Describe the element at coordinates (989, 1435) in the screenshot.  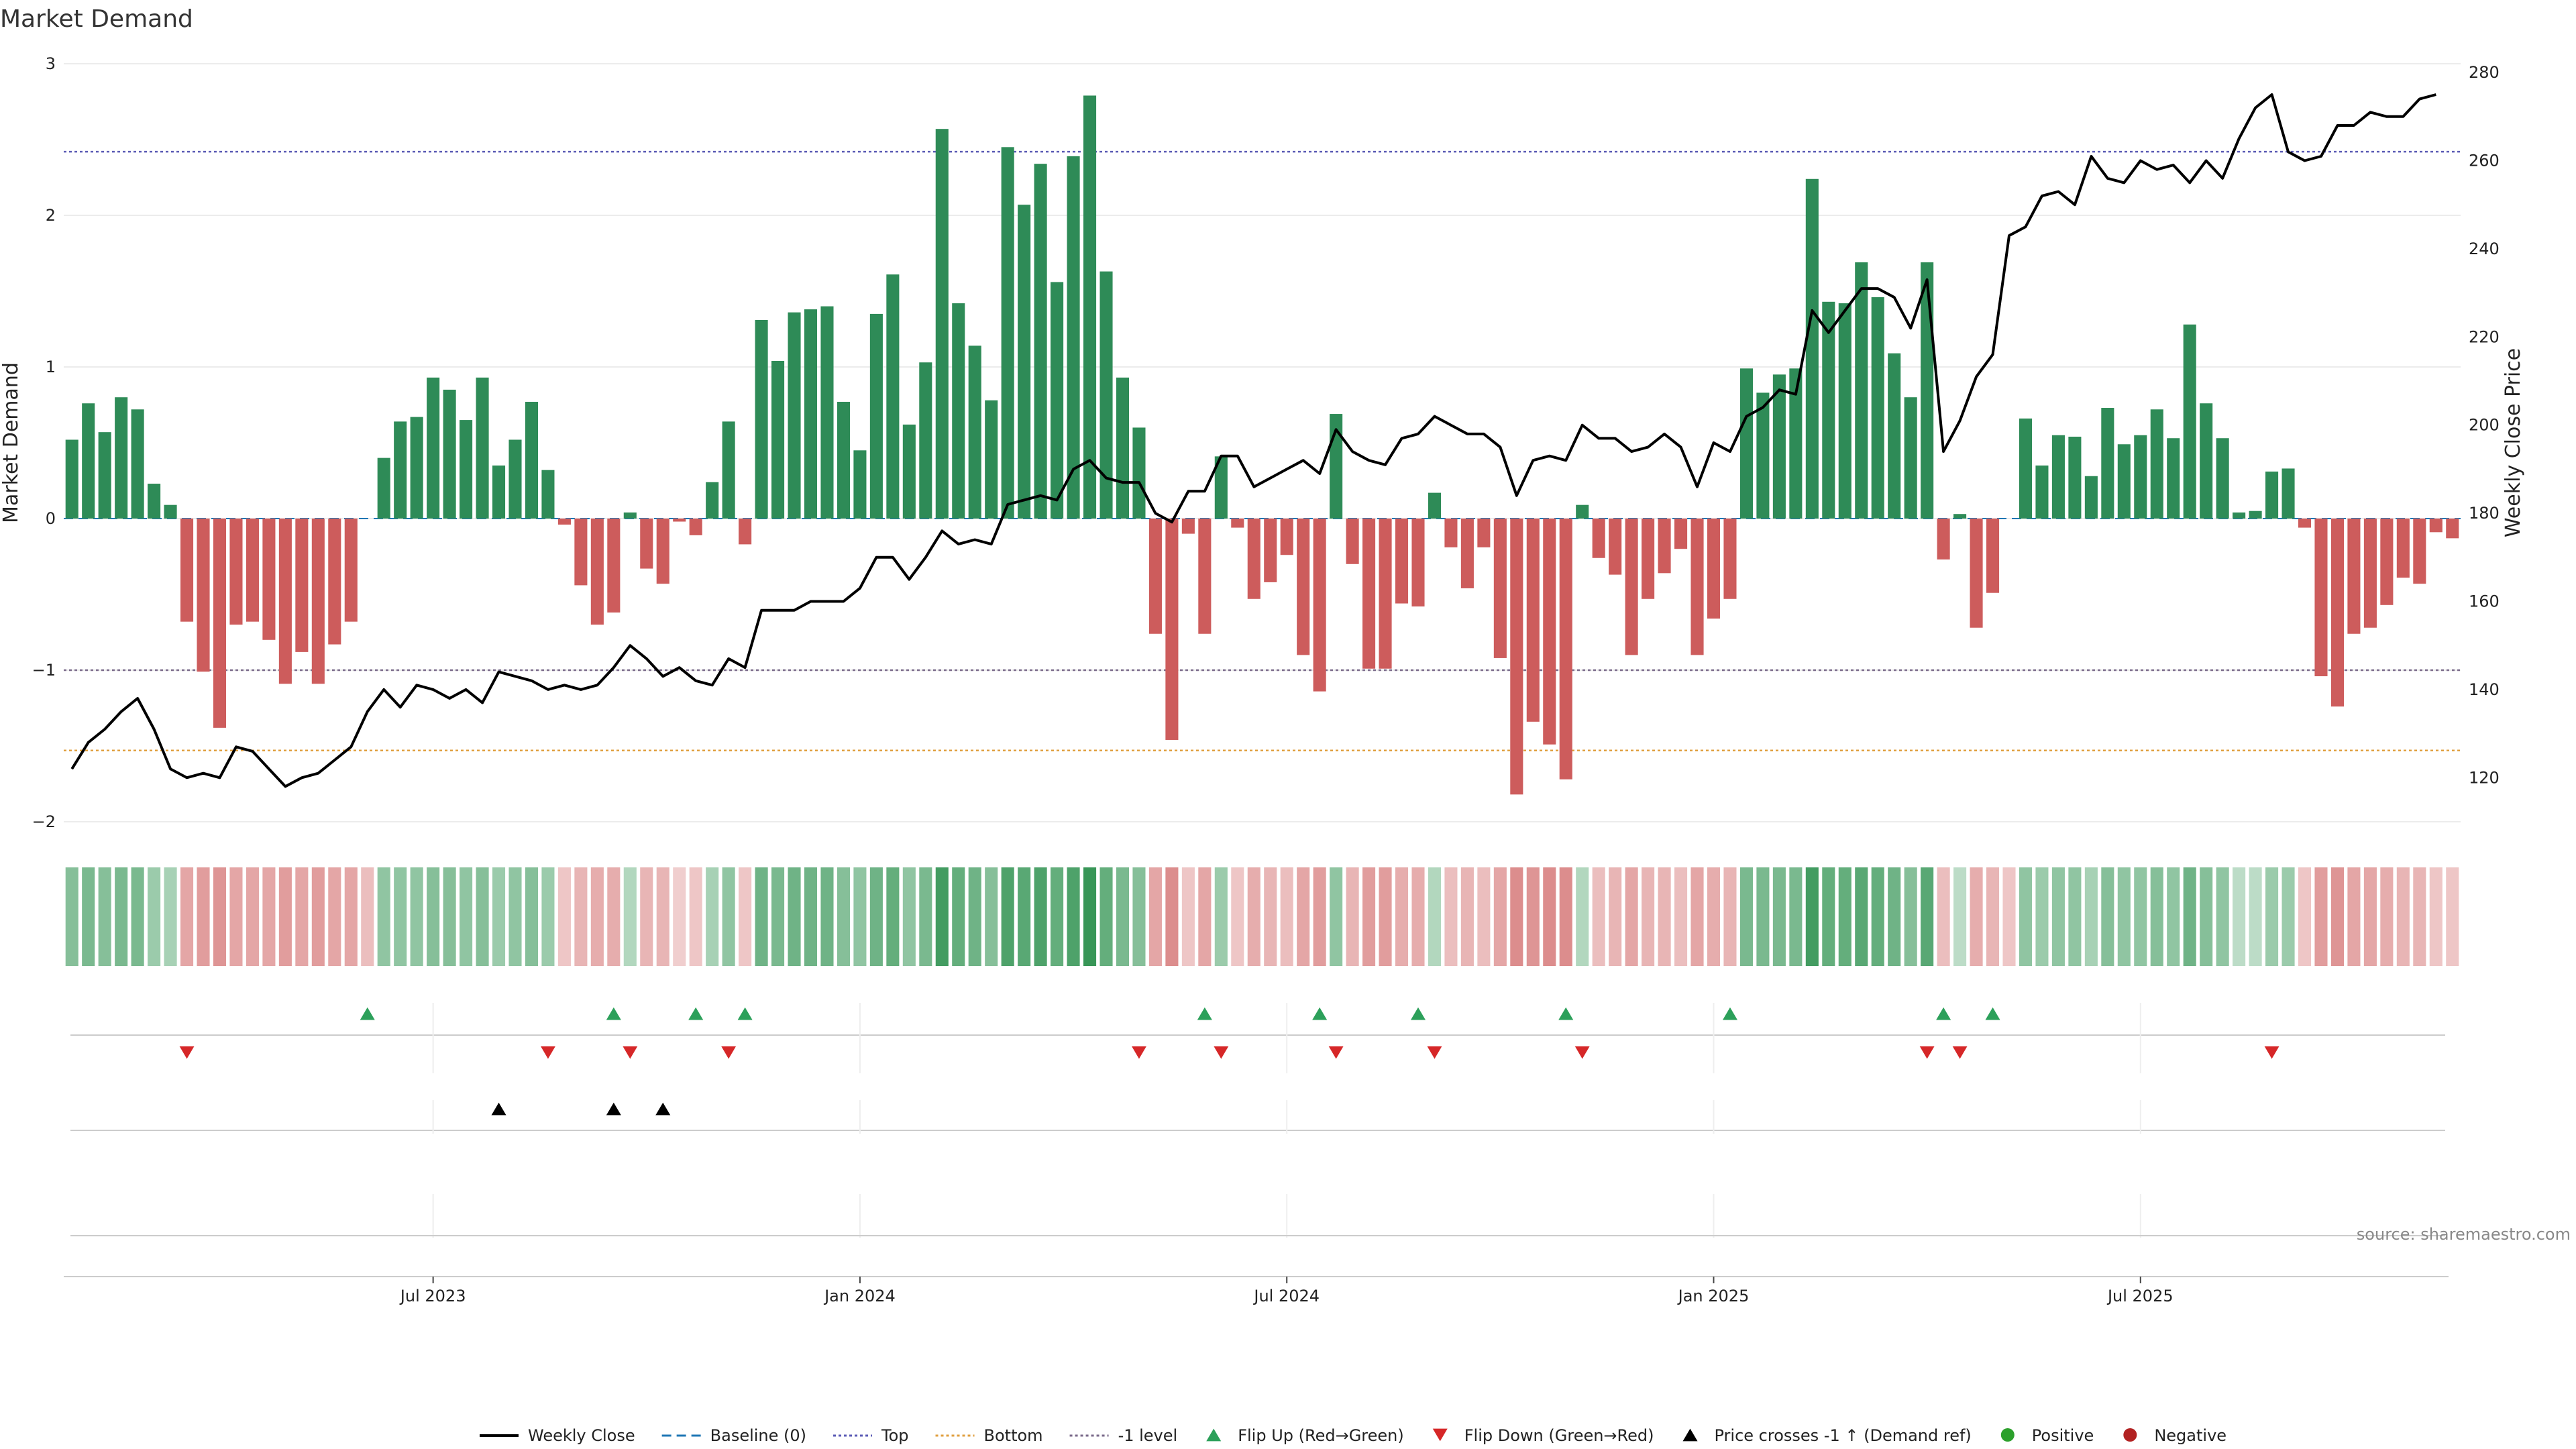
I see `legend-item-bottom: Bottom` at that location.